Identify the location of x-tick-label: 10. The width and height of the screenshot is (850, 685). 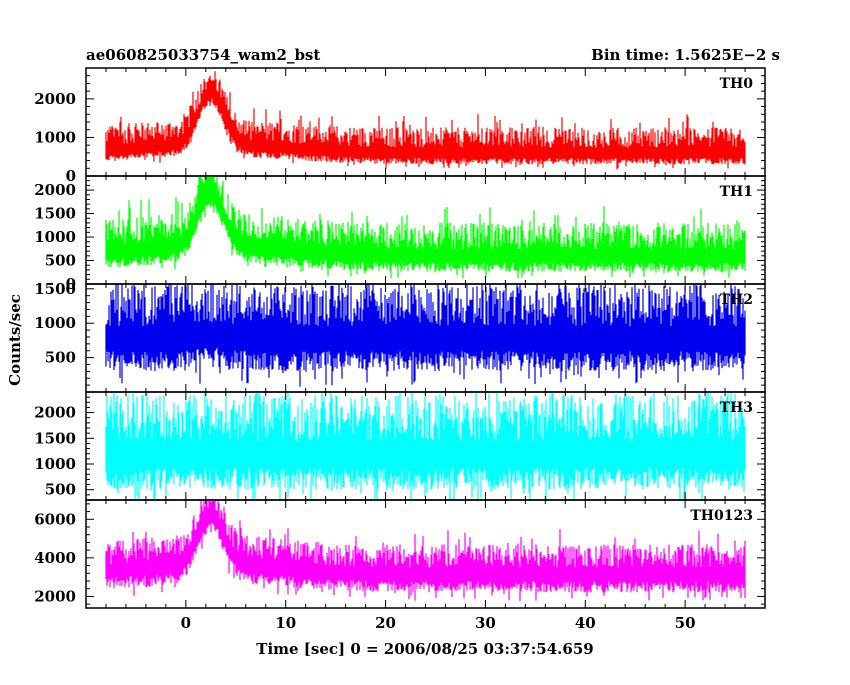
(285, 623).